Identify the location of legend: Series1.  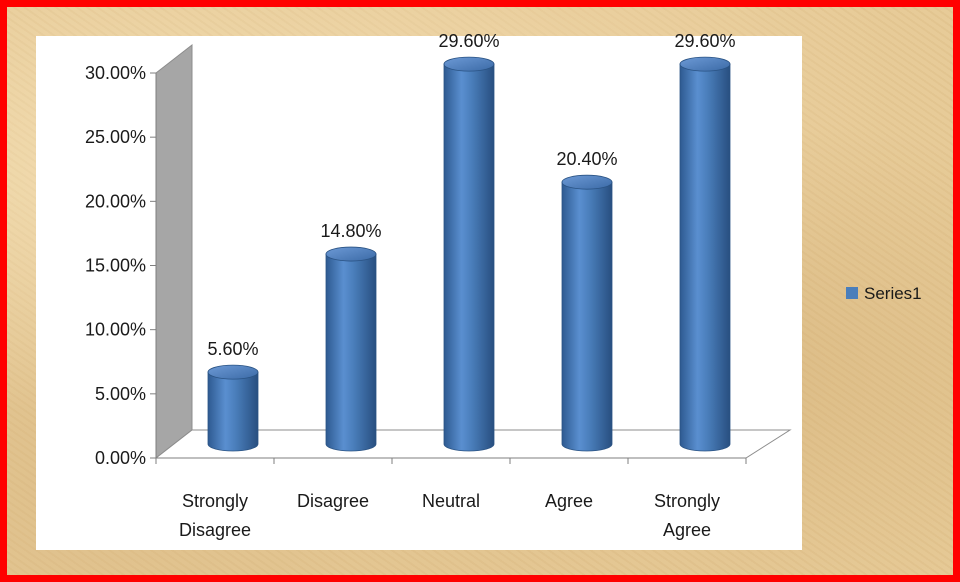
(884, 293).